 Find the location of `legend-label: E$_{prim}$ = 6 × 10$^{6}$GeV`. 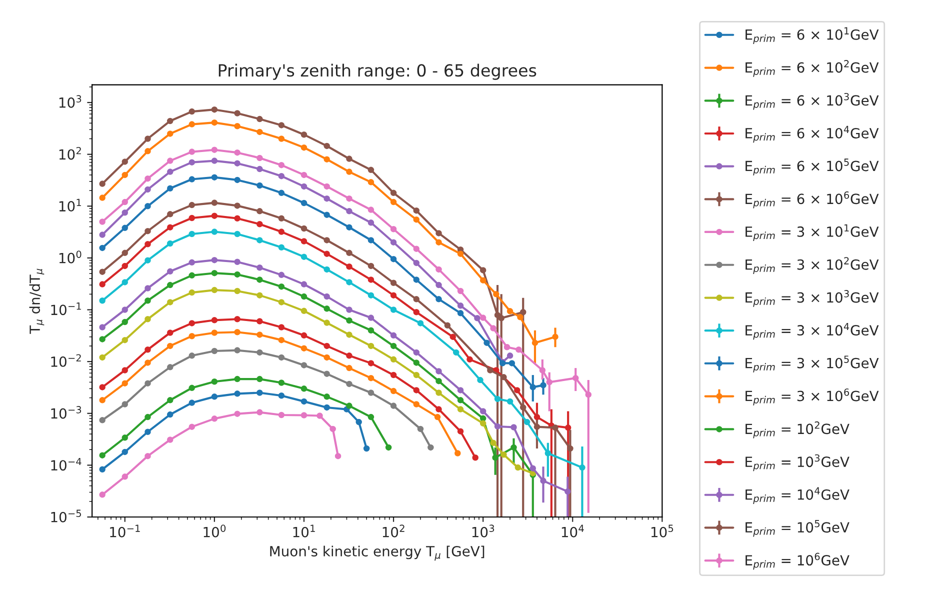

legend-label: E$_{prim}$ = 6 × 10$^{6}$GeV is located at coordinates (812, 199).